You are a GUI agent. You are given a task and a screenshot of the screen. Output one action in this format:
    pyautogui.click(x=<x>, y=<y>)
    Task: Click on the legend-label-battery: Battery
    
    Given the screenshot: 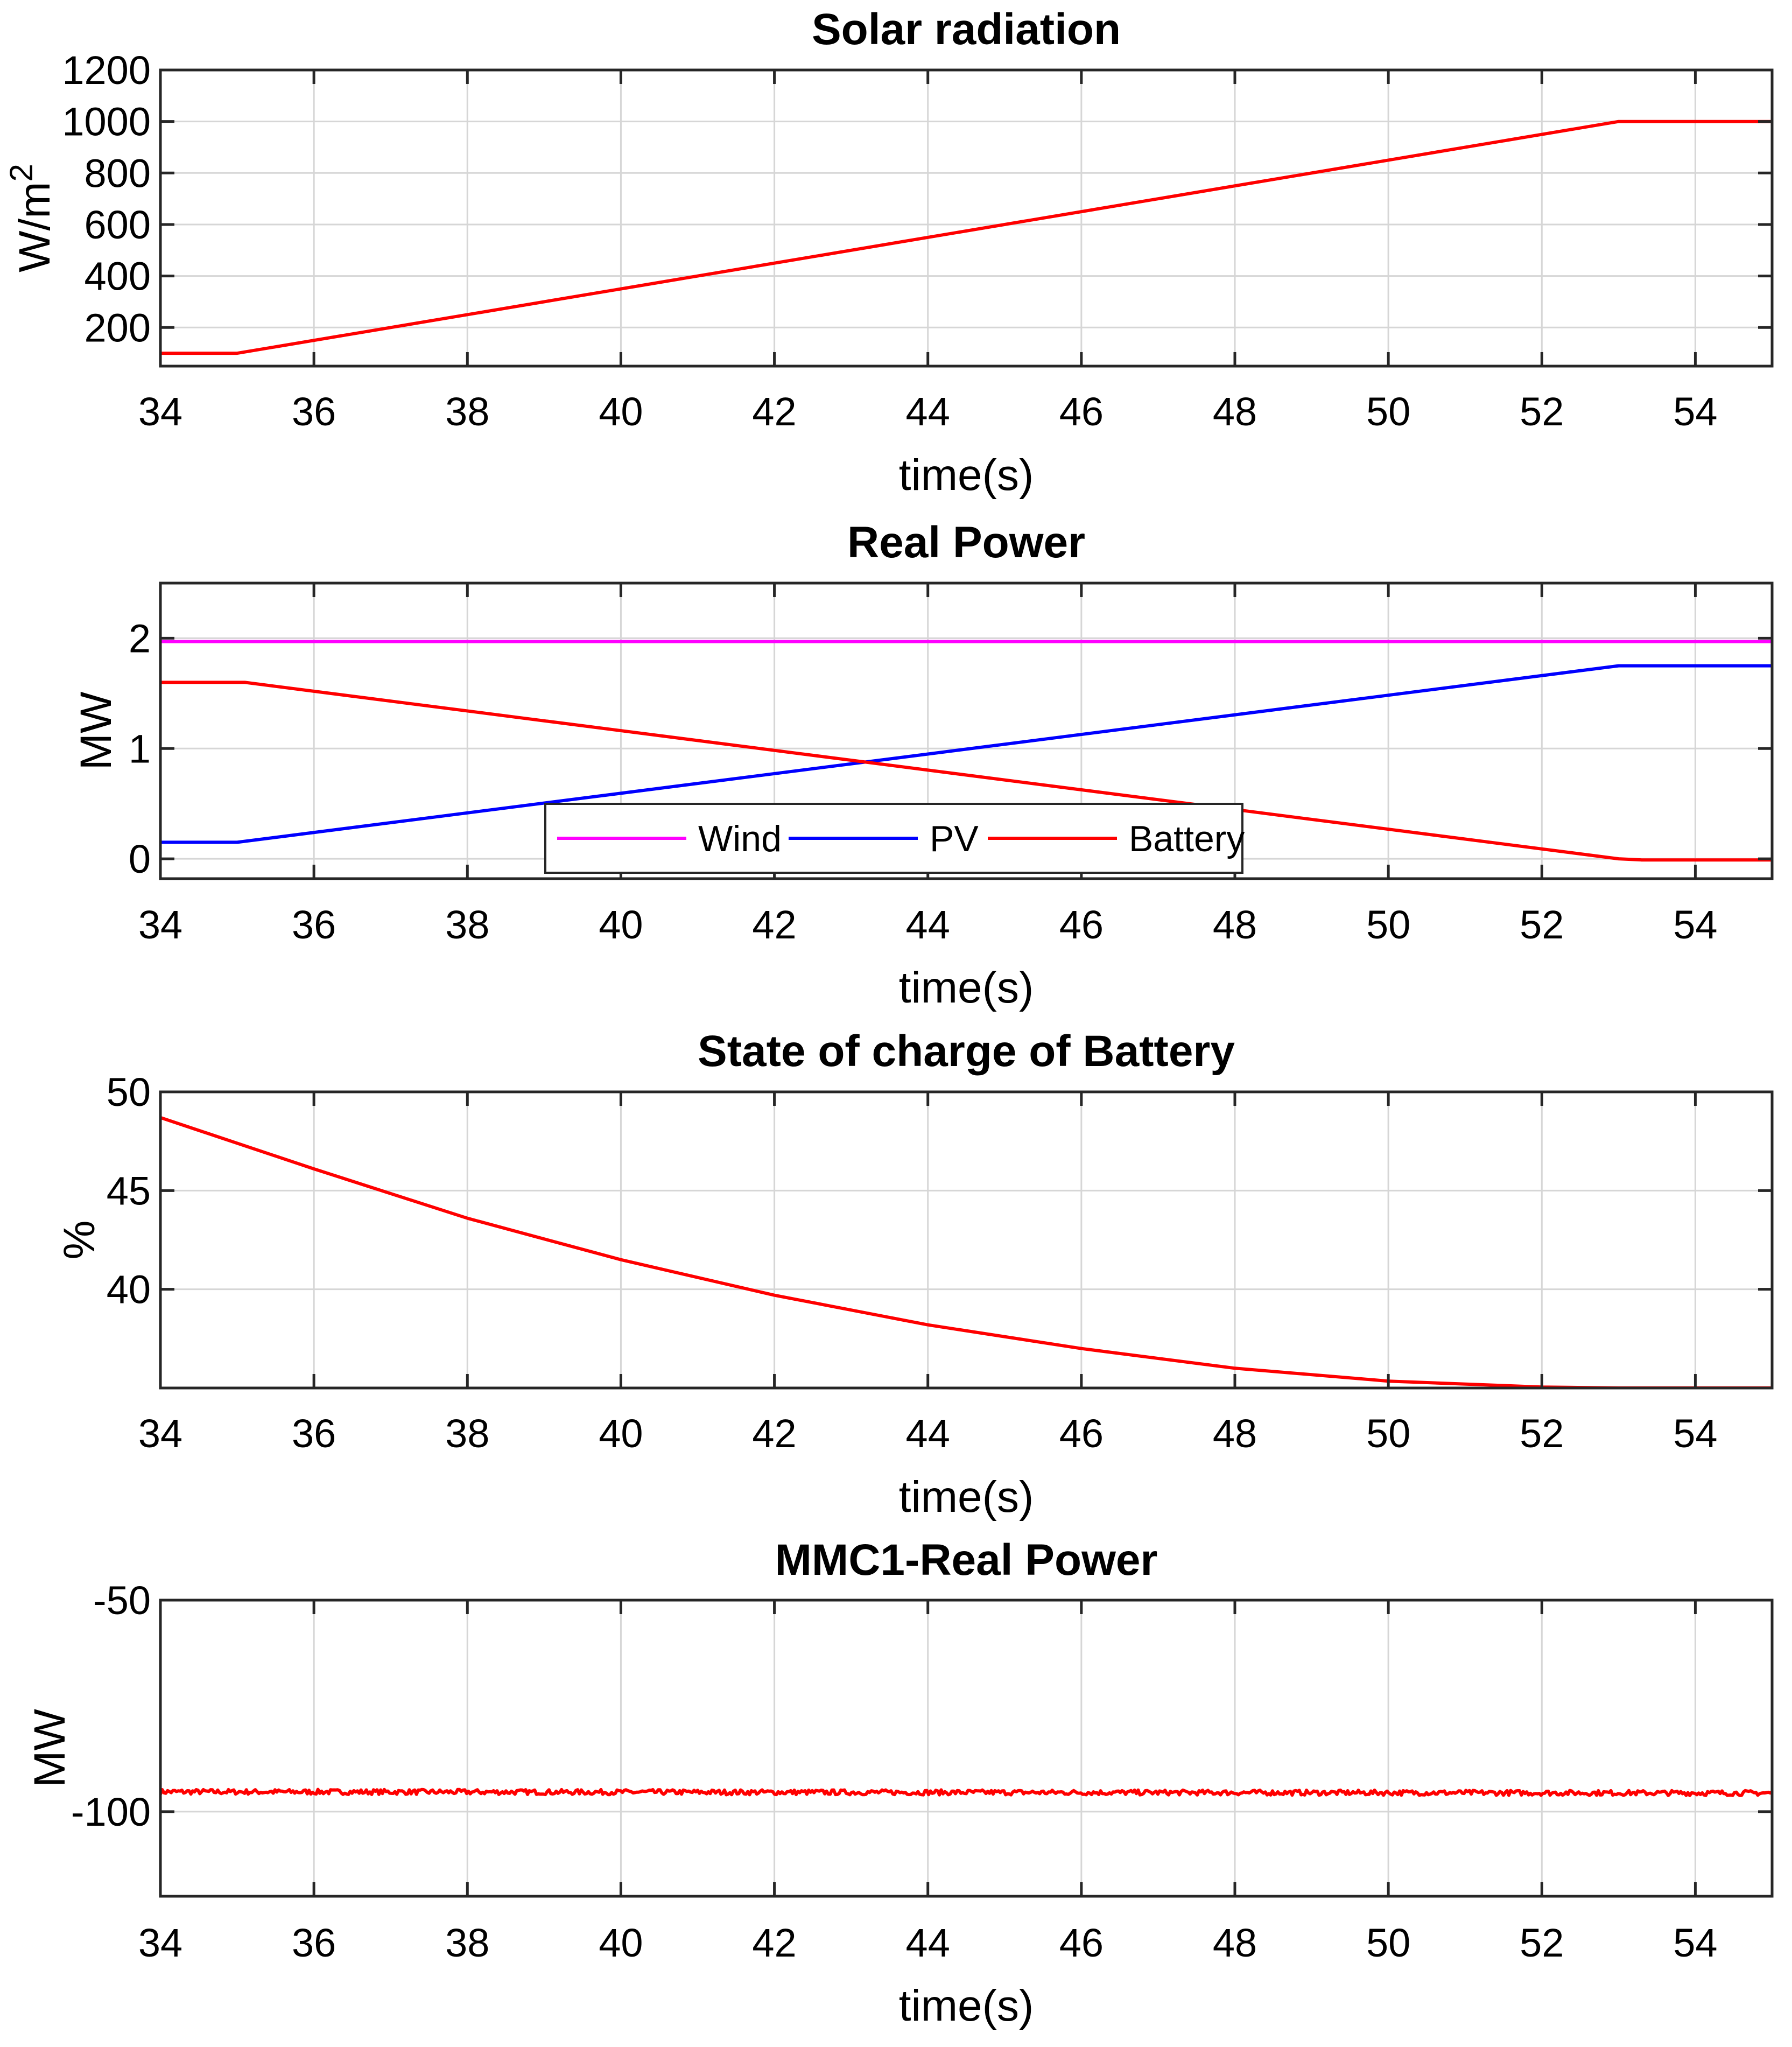 What is the action you would take?
    pyautogui.click(x=1187, y=838)
    